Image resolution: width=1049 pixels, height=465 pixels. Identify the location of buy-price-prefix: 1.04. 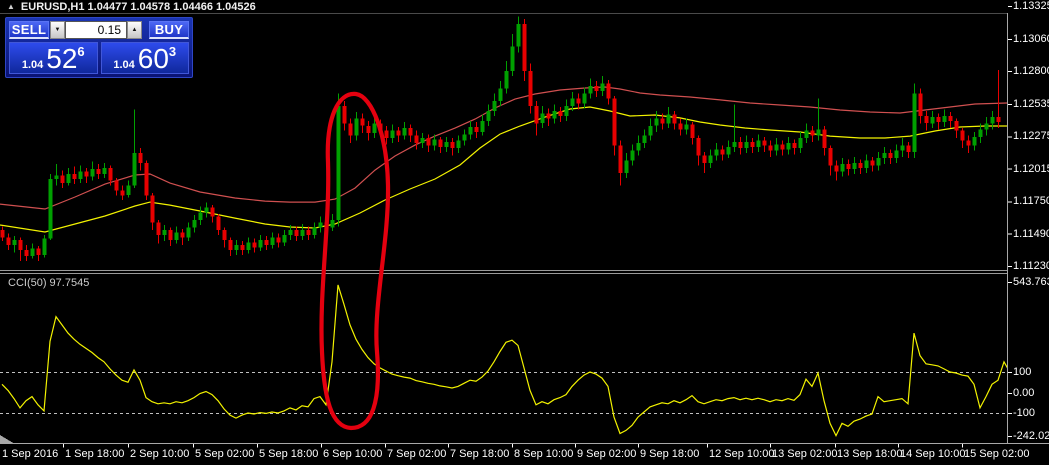
(124, 65).